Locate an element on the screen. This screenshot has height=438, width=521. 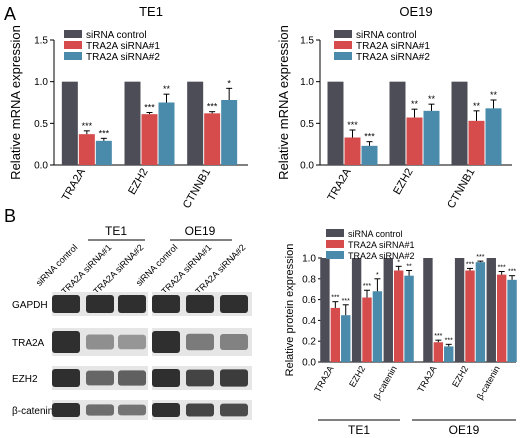
y-tick-label: 0.6 is located at coordinates (309, 300).